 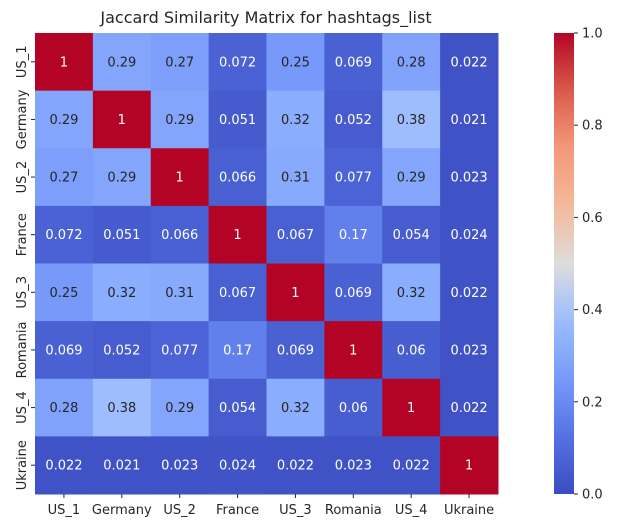 What do you see at coordinates (22, 177) in the screenshot?
I see `y-tick-label: US_2` at bounding box center [22, 177].